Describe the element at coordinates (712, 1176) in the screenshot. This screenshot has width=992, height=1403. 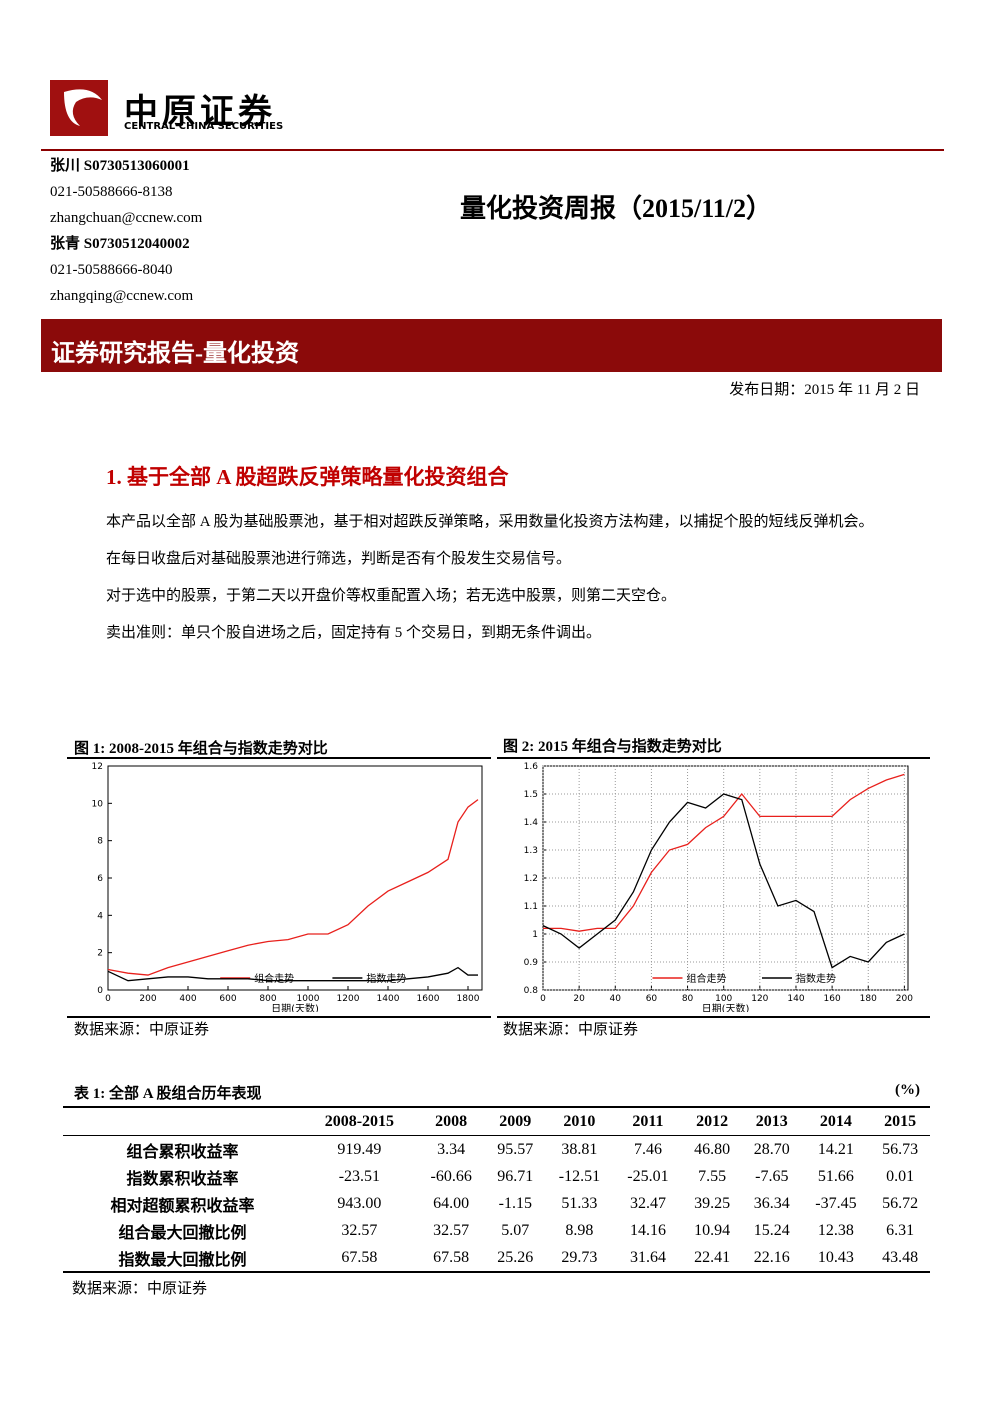
I see `table-cell: 7.55` at that location.